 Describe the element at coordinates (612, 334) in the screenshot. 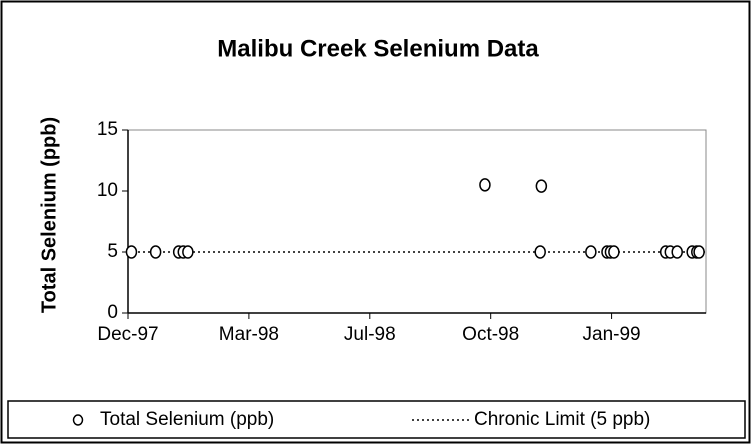

I see `x-tick-label: Jan-99` at that location.